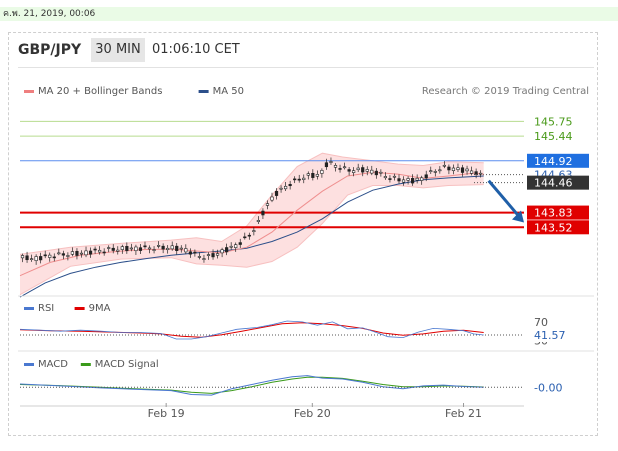 Image resolution: width=618 pixels, height=451 pixels. Describe the element at coordinates (518, 216) in the screenshot. I see `forecast-arrow-head` at that location.